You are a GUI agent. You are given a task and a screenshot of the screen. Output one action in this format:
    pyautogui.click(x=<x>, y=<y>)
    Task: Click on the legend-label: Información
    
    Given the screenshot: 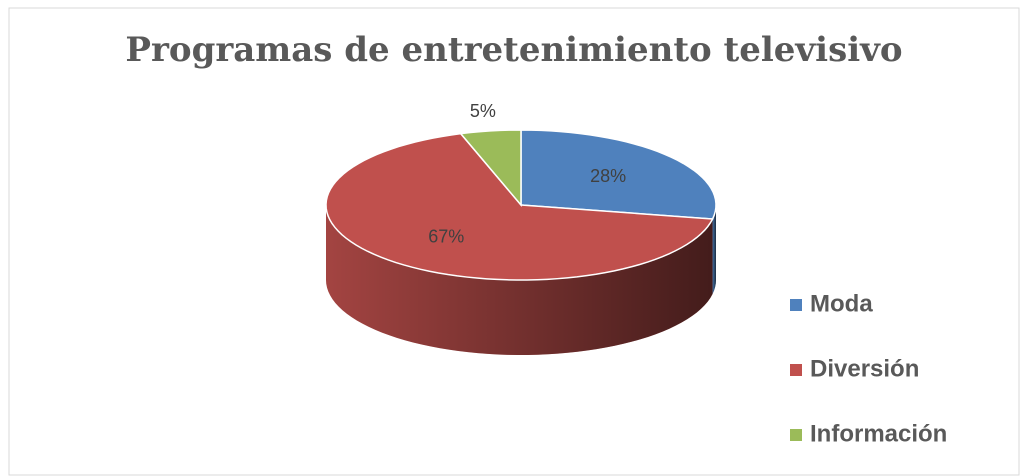 What is the action you would take?
    pyautogui.click(x=878, y=433)
    